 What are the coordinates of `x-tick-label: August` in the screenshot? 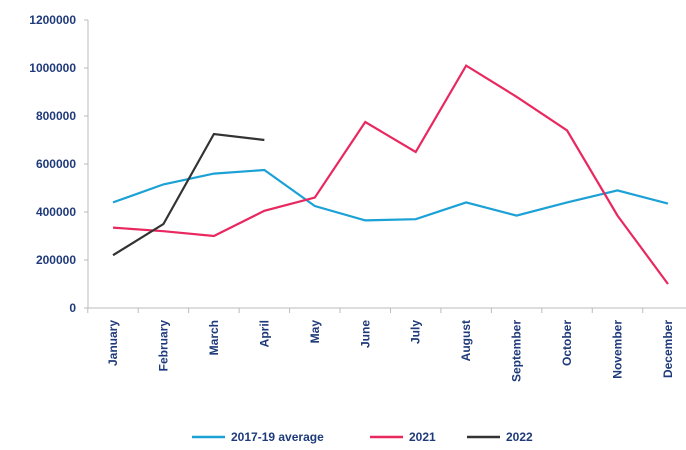 It's located at (466, 340).